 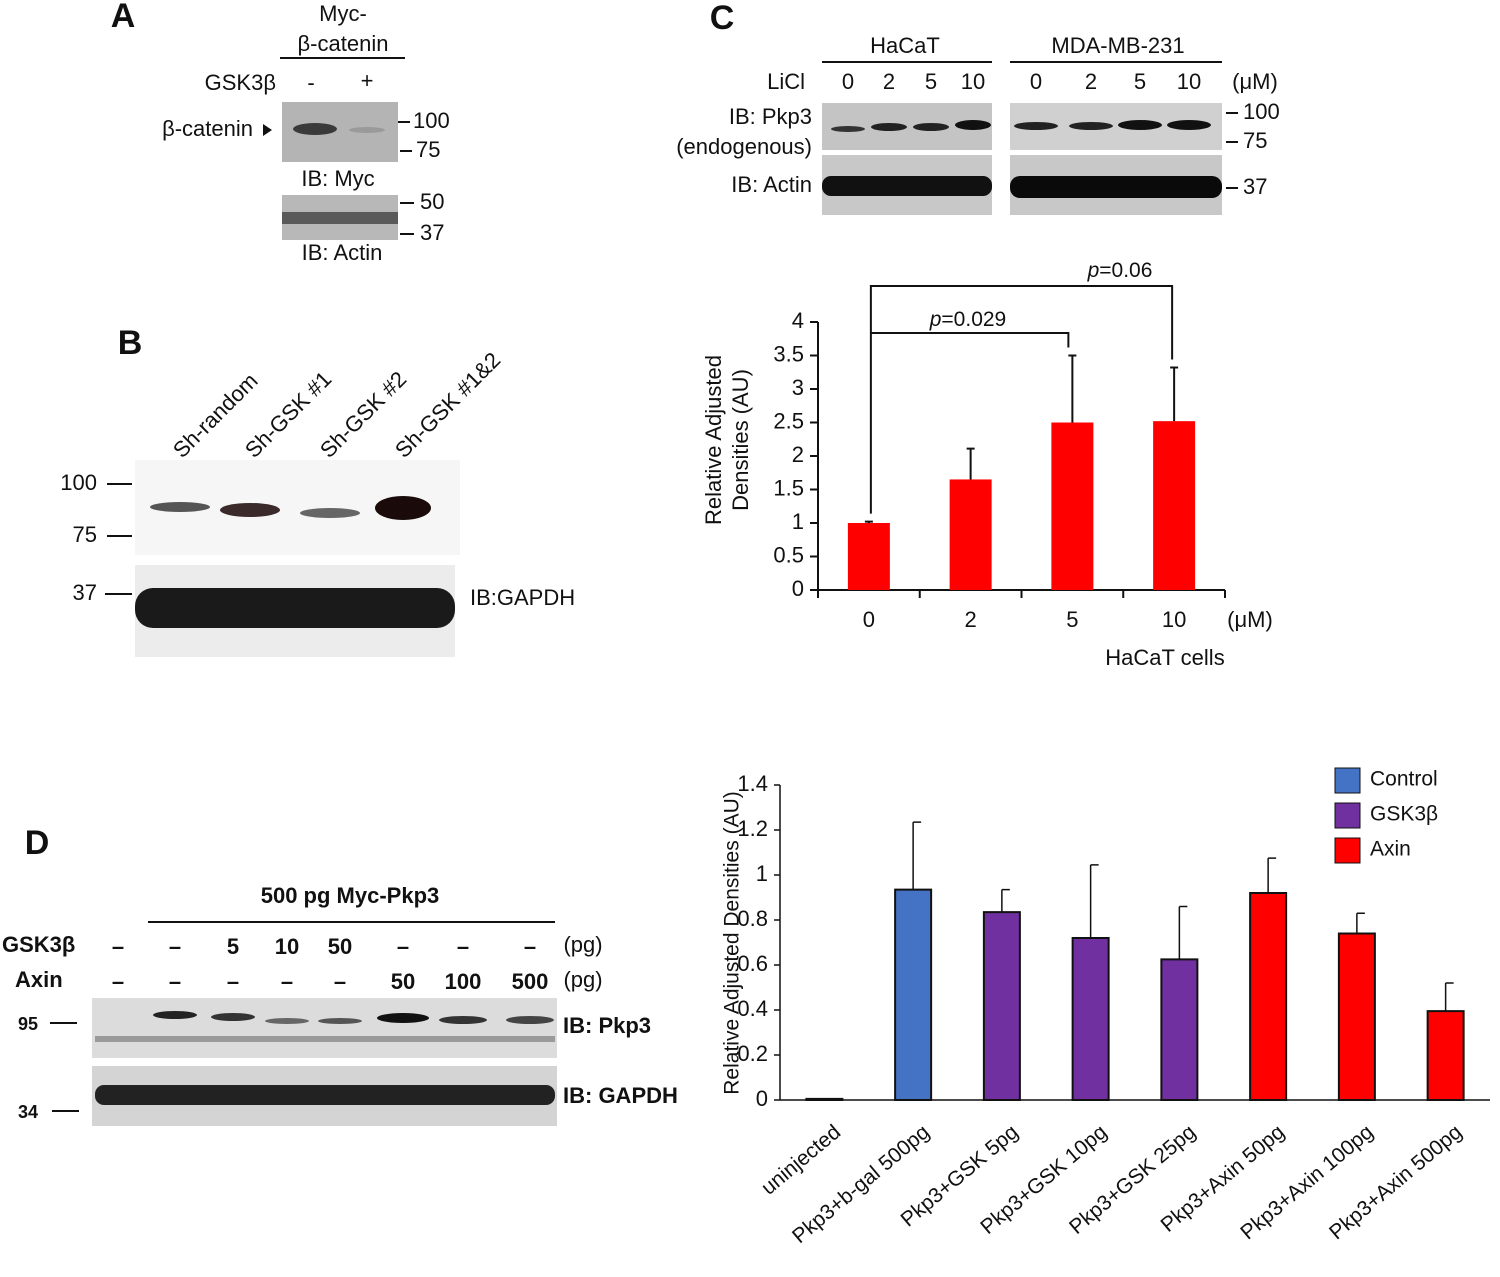 I want to click on x-tick-label: 2, so click(x=971, y=619).